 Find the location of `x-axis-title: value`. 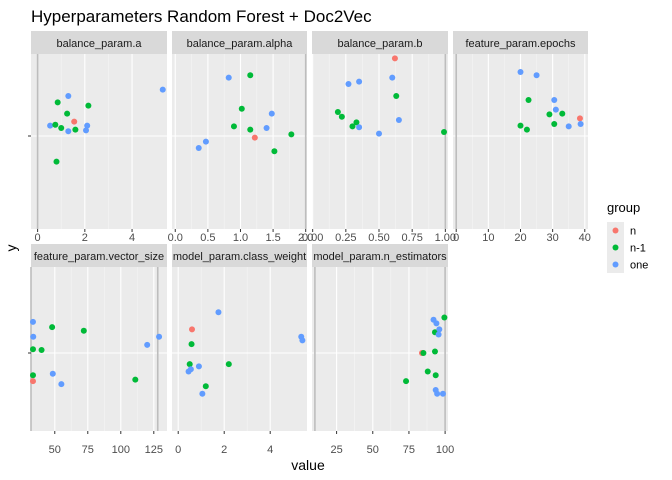

x-axis-title: value is located at coordinates (308, 465).